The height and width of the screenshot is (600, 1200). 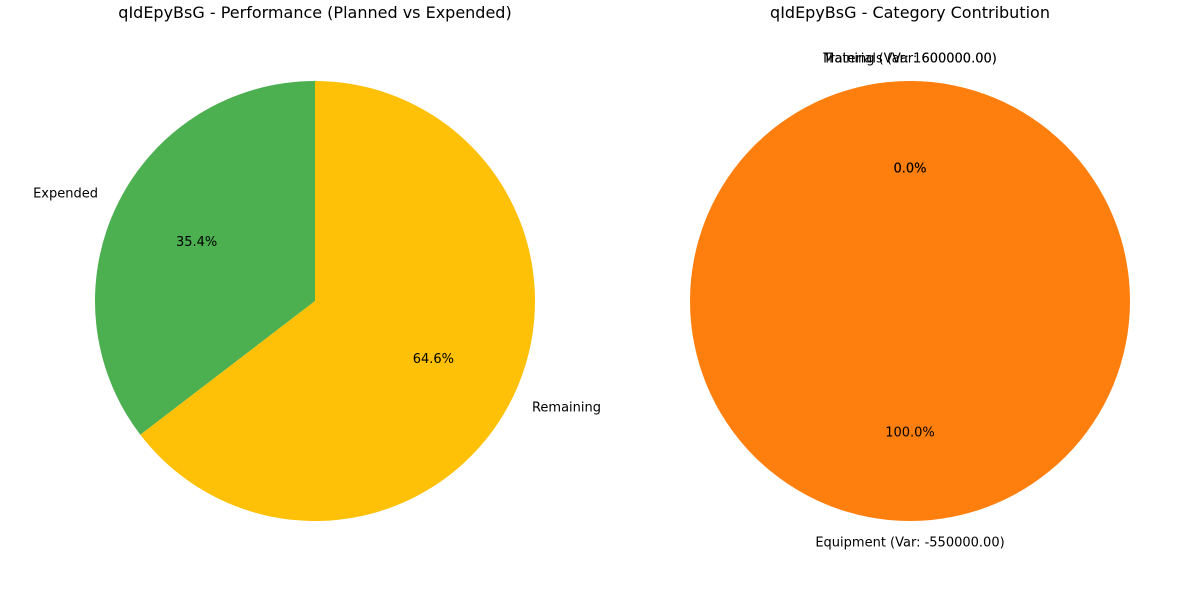 What do you see at coordinates (65, 193) in the screenshot?
I see `slice-label-expended: Expended` at bounding box center [65, 193].